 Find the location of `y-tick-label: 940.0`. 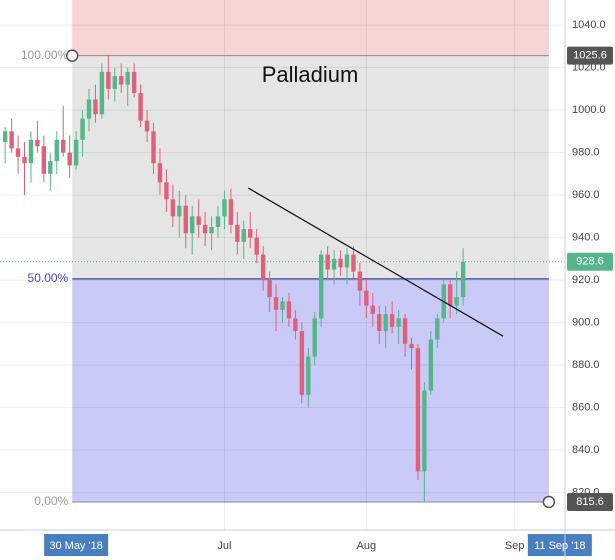

y-tick-label: 940.0 is located at coordinates (586, 237).